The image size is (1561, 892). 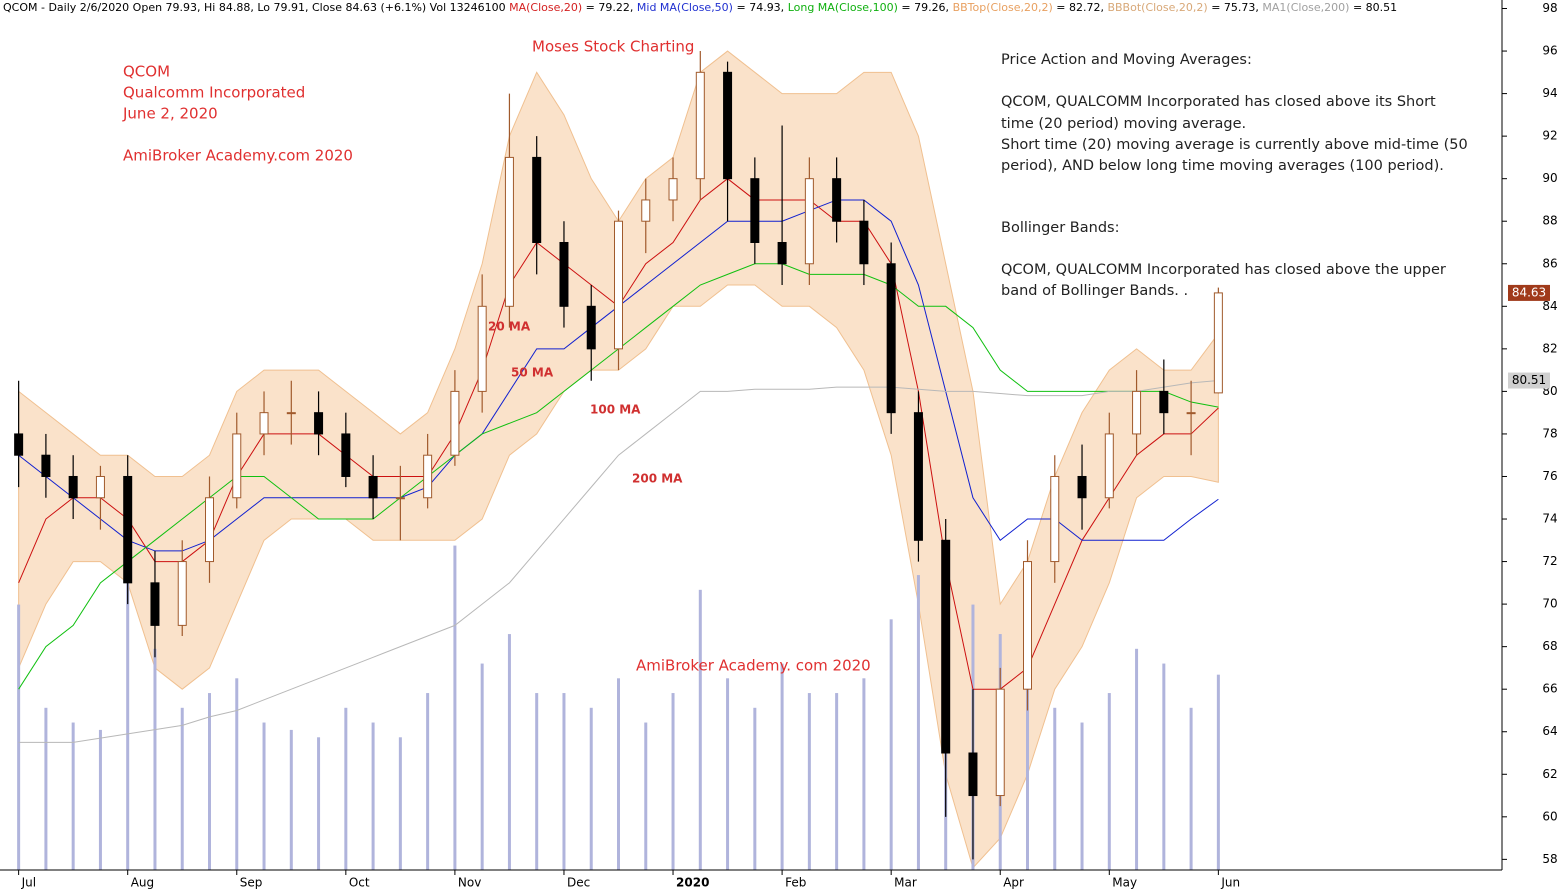 I want to click on y-tick-label: 64, so click(x=1549, y=731).